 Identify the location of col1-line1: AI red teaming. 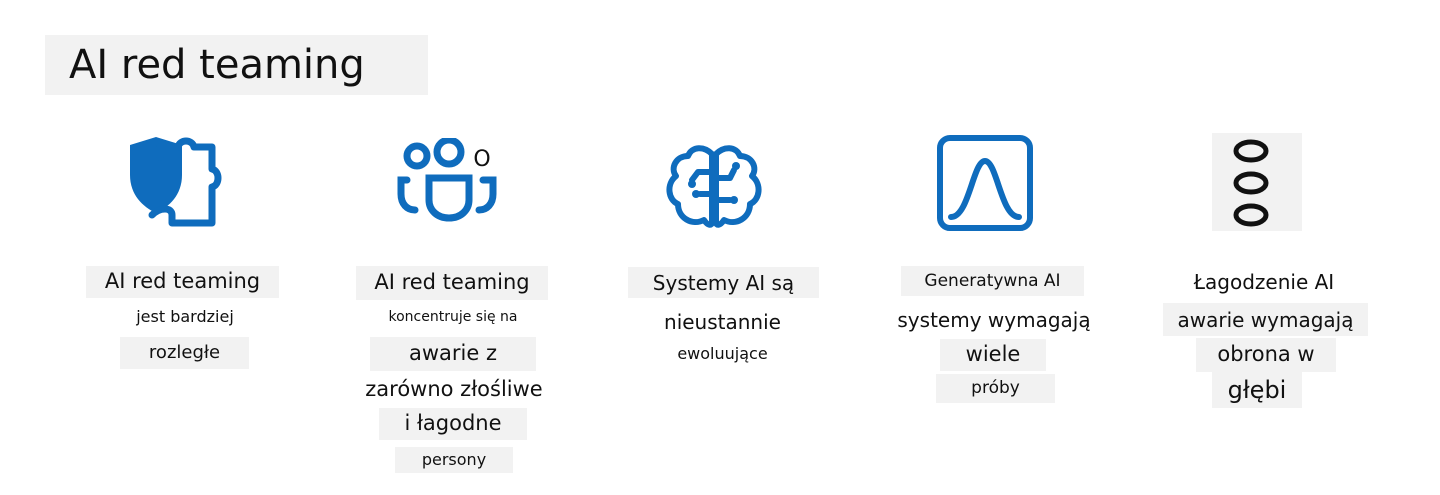
(182, 282).